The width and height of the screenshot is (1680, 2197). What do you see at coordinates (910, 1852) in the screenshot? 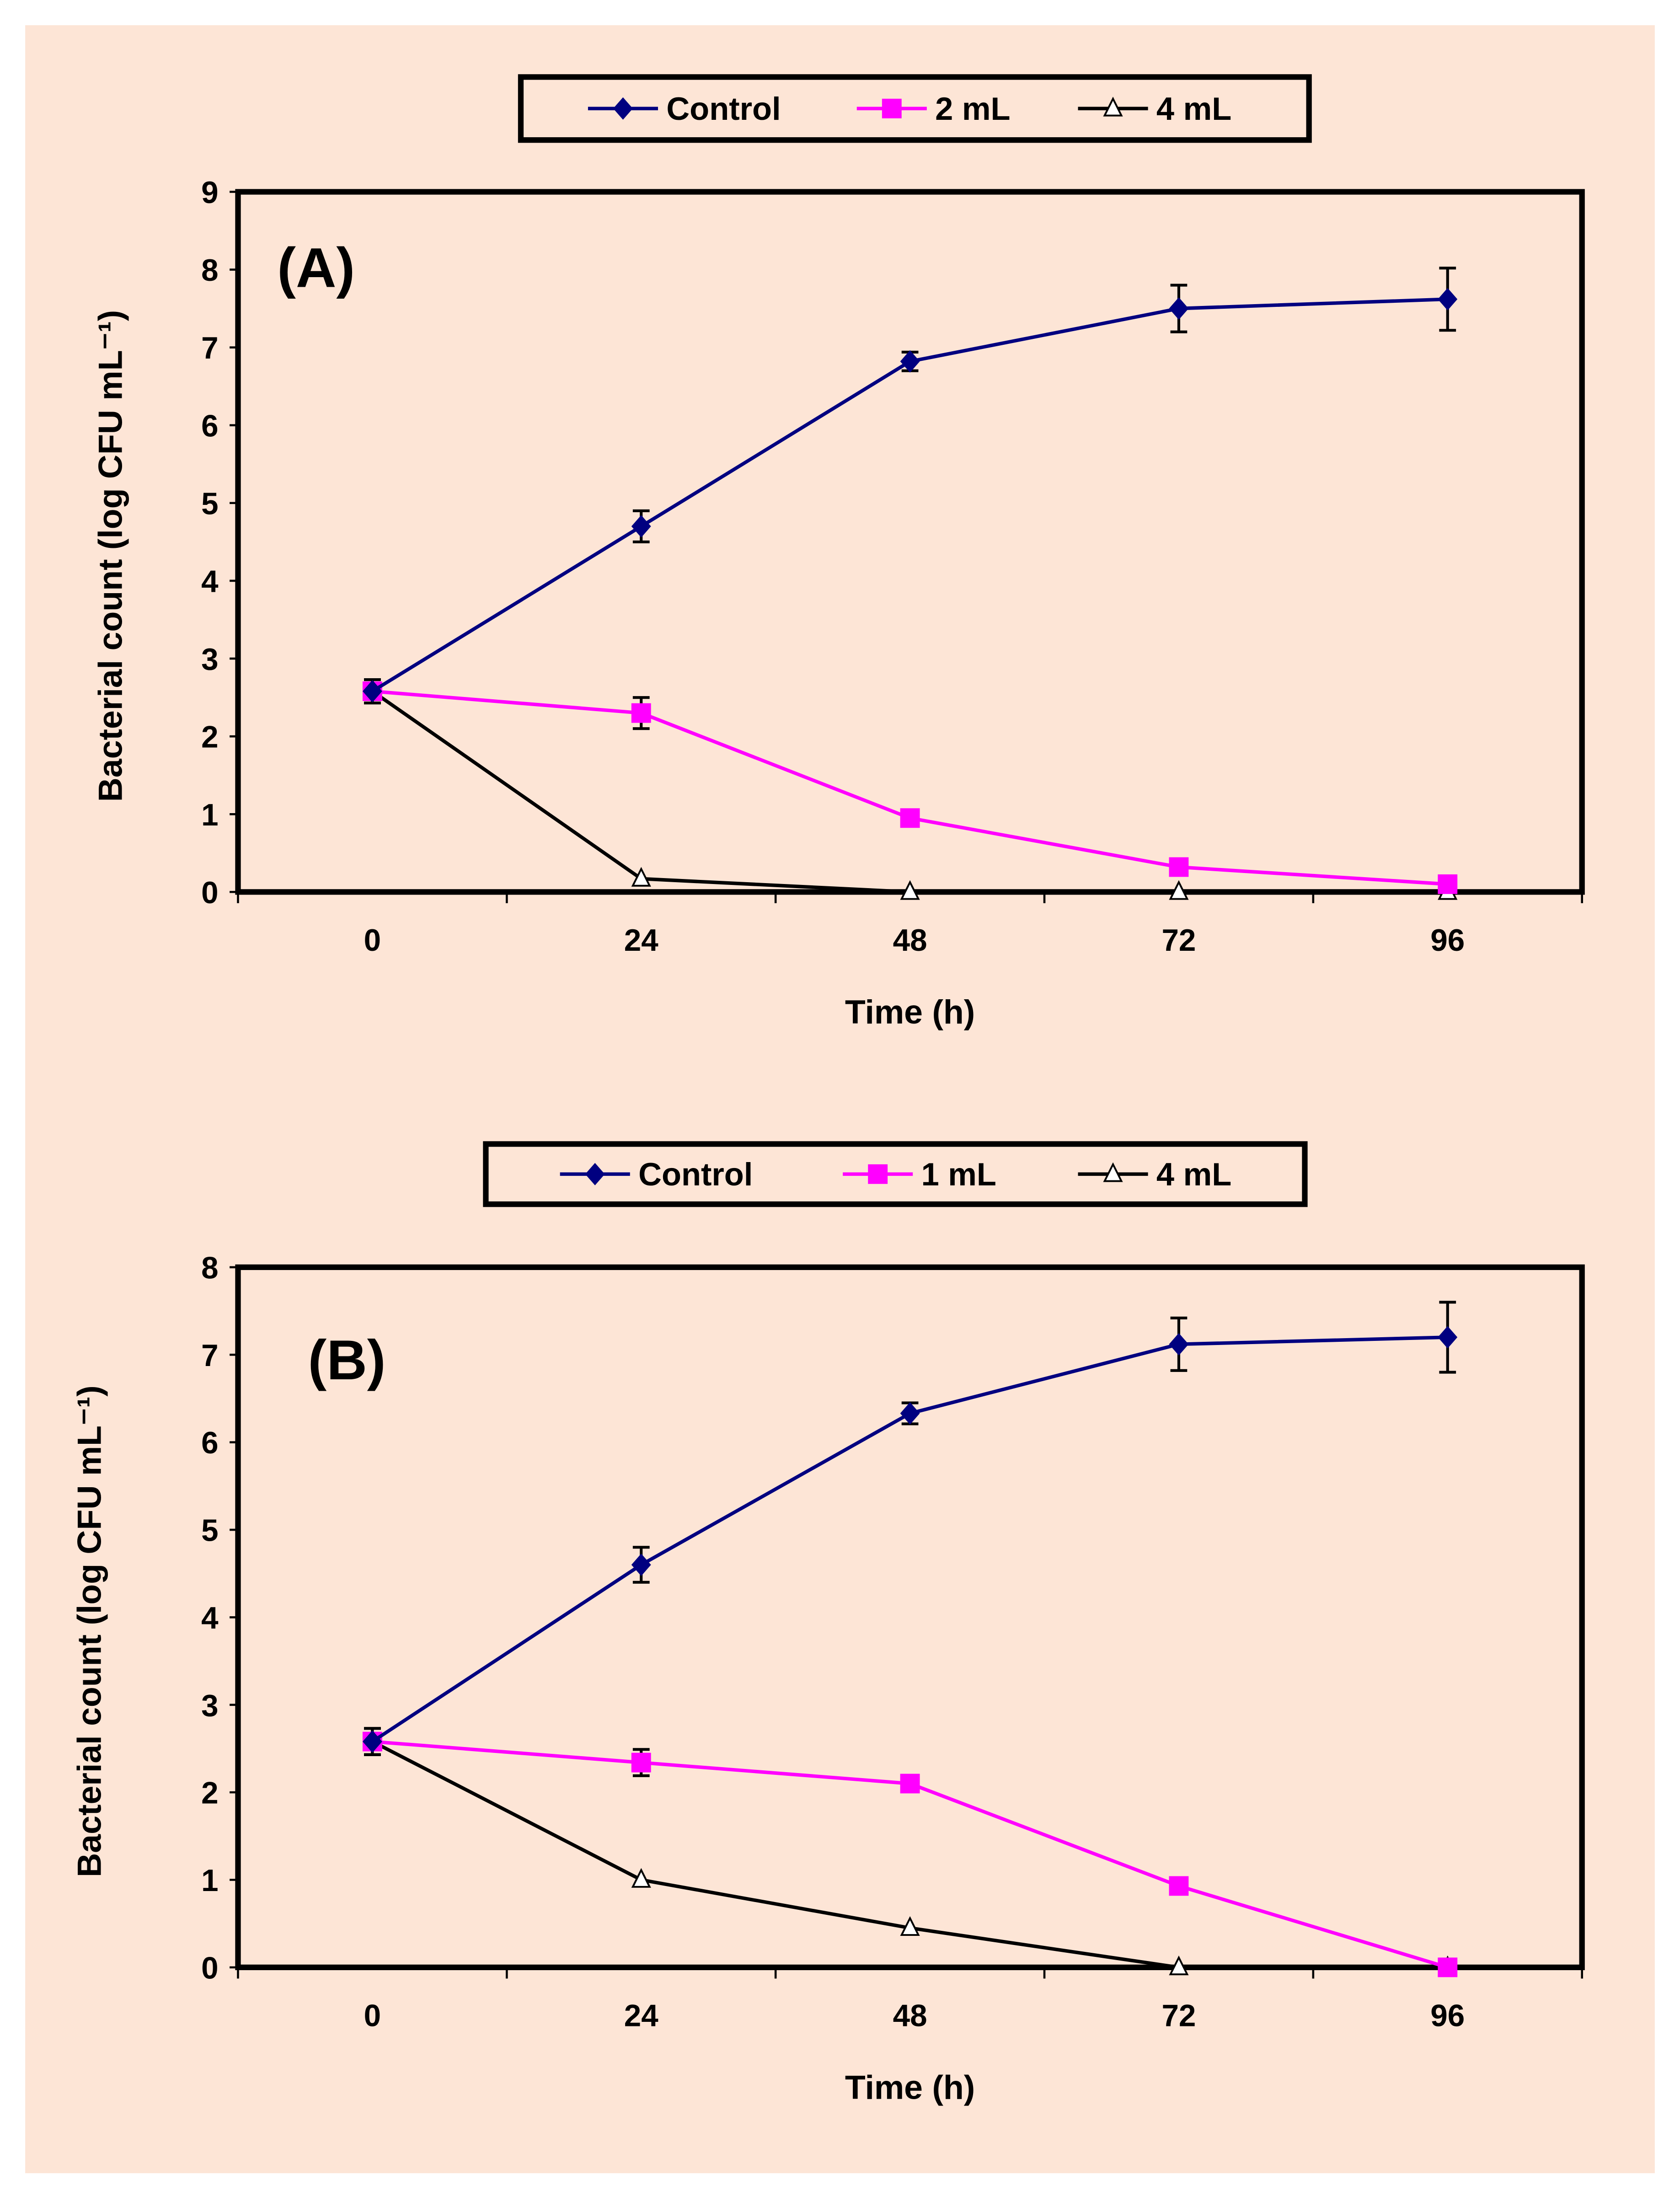
I see `series-1-ml` at bounding box center [910, 1852].